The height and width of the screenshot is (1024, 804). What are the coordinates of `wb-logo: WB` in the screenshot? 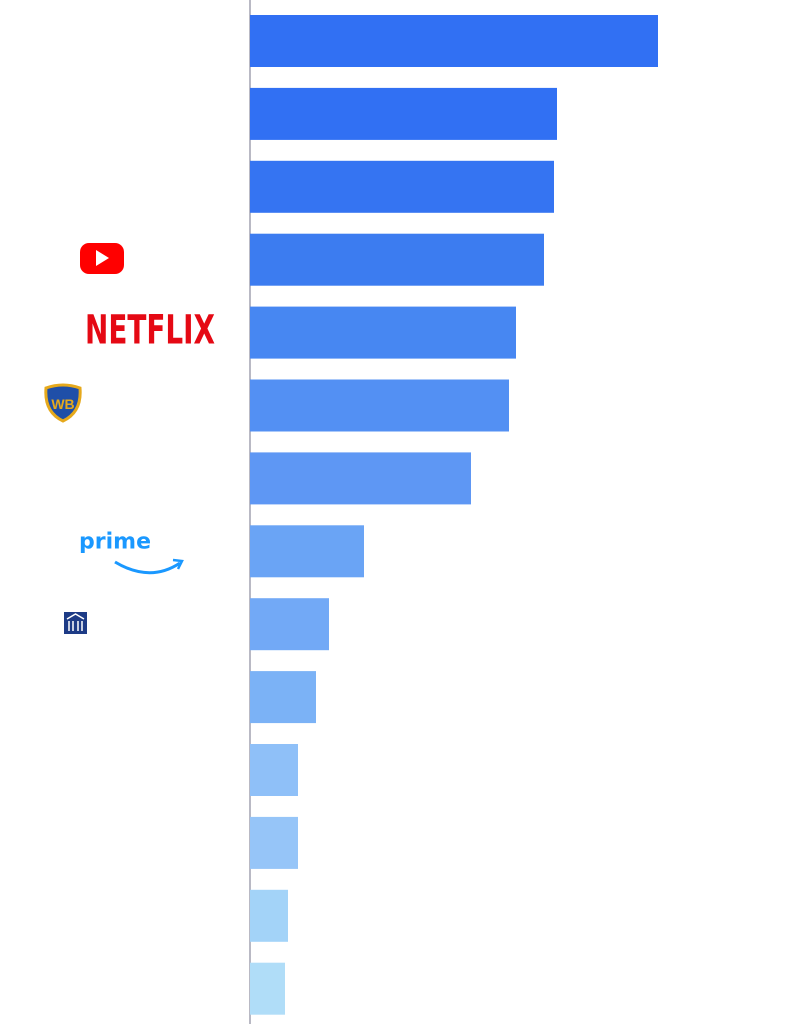 It's located at (63, 403).